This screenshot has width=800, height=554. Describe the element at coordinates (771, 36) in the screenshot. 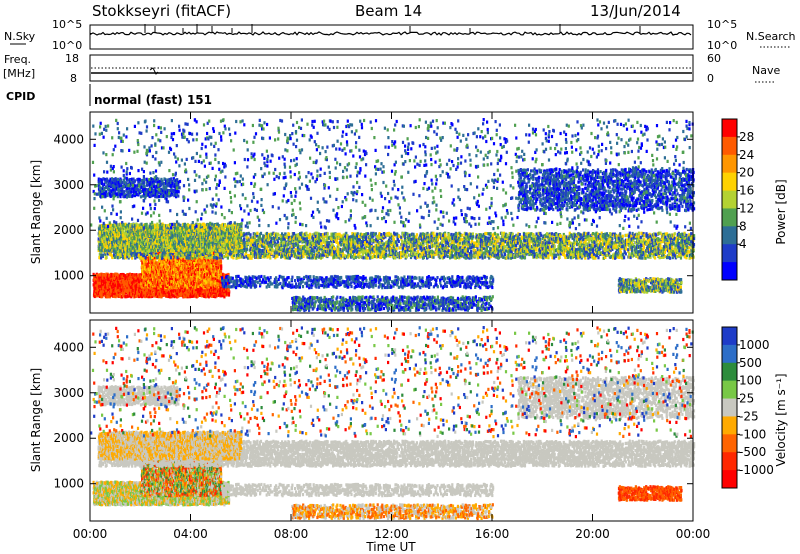

I see `nsearch-label: N.Search` at that location.